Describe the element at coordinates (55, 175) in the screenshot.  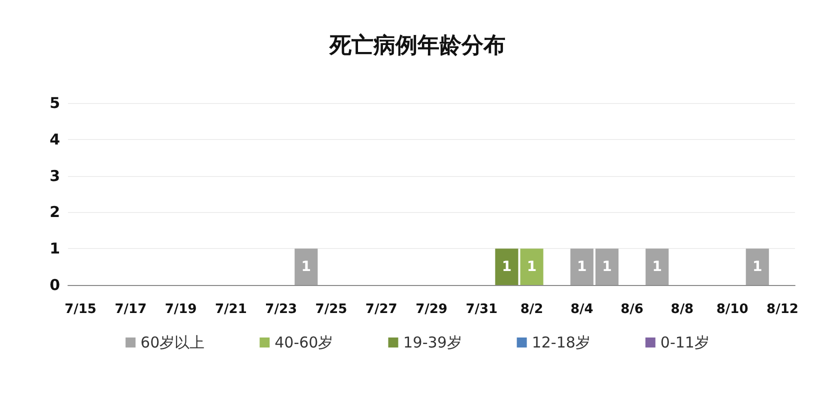
I see `y-tick-label: 3` at that location.